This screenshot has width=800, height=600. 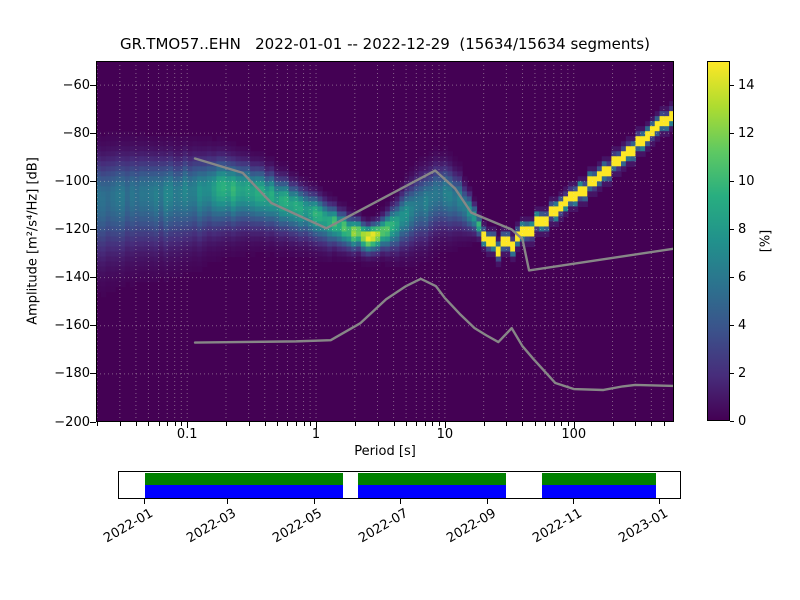 What do you see at coordinates (76, 133) in the screenshot?
I see `y-tick-label: −80` at bounding box center [76, 133].